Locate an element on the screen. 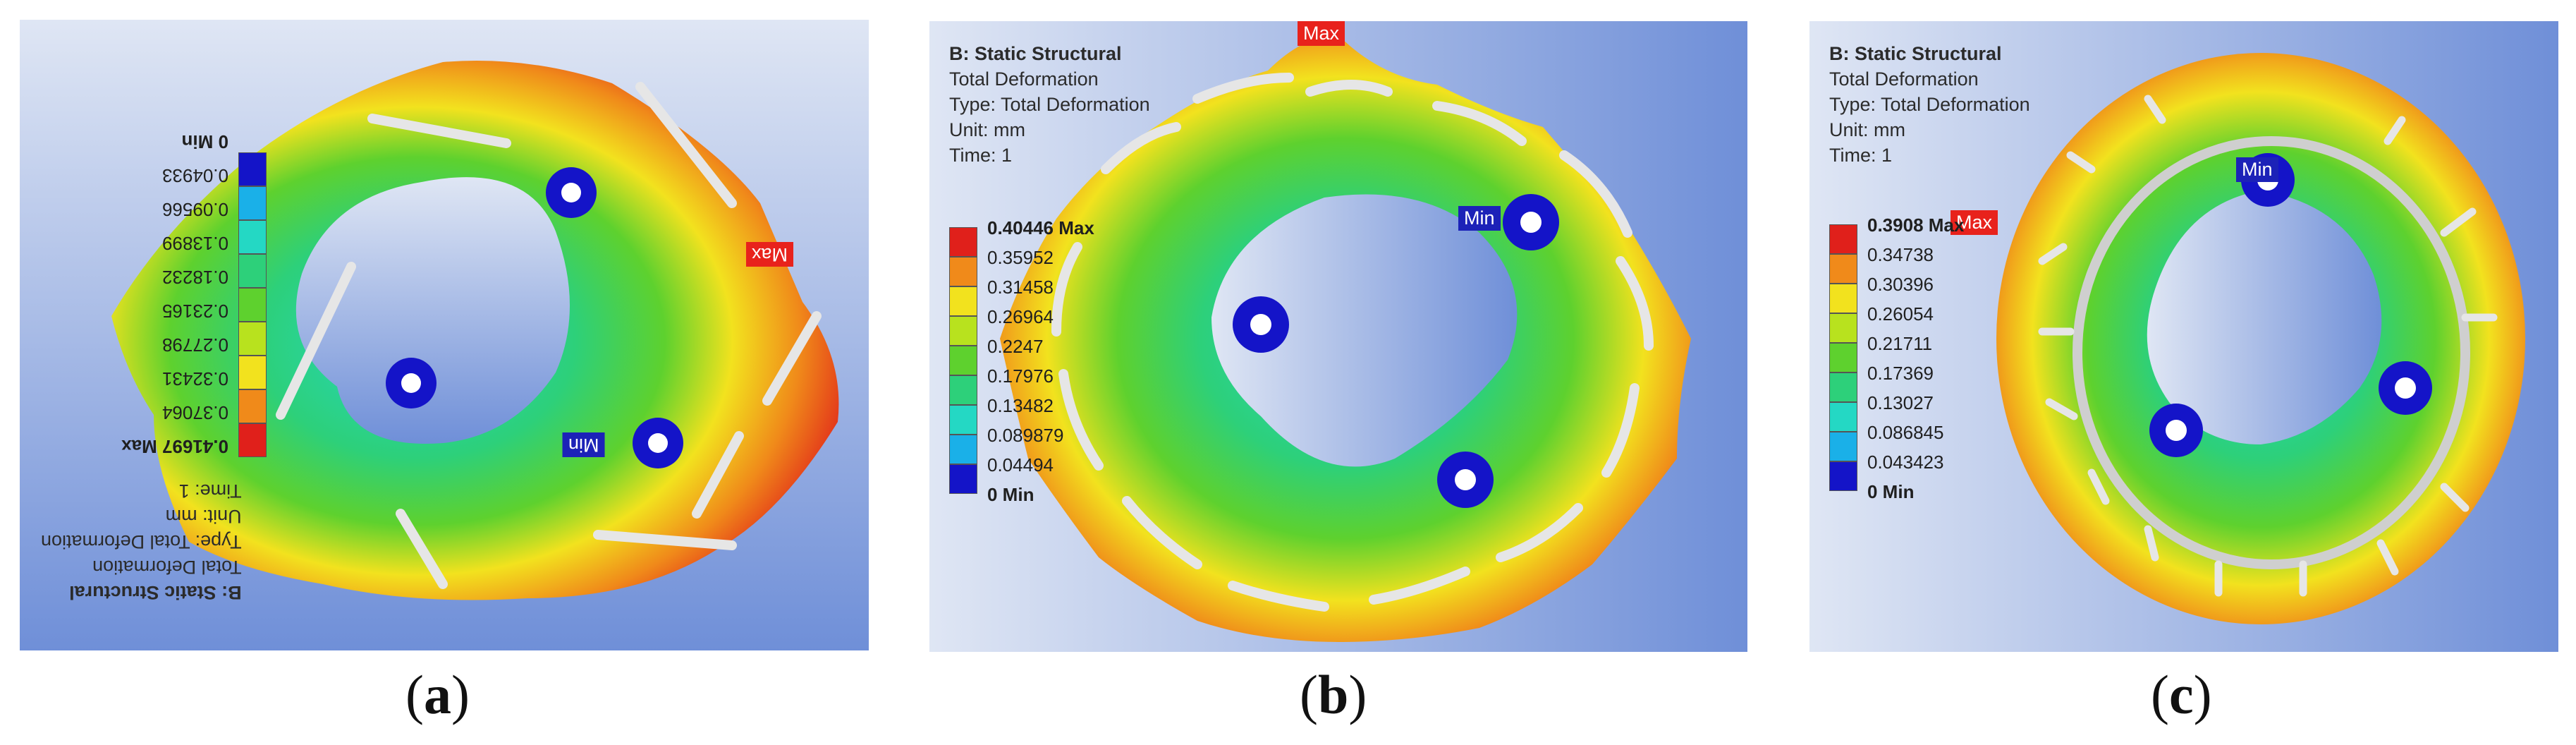 The height and width of the screenshot is (745, 2576). cooling-slots-a is located at coordinates (549, 335).